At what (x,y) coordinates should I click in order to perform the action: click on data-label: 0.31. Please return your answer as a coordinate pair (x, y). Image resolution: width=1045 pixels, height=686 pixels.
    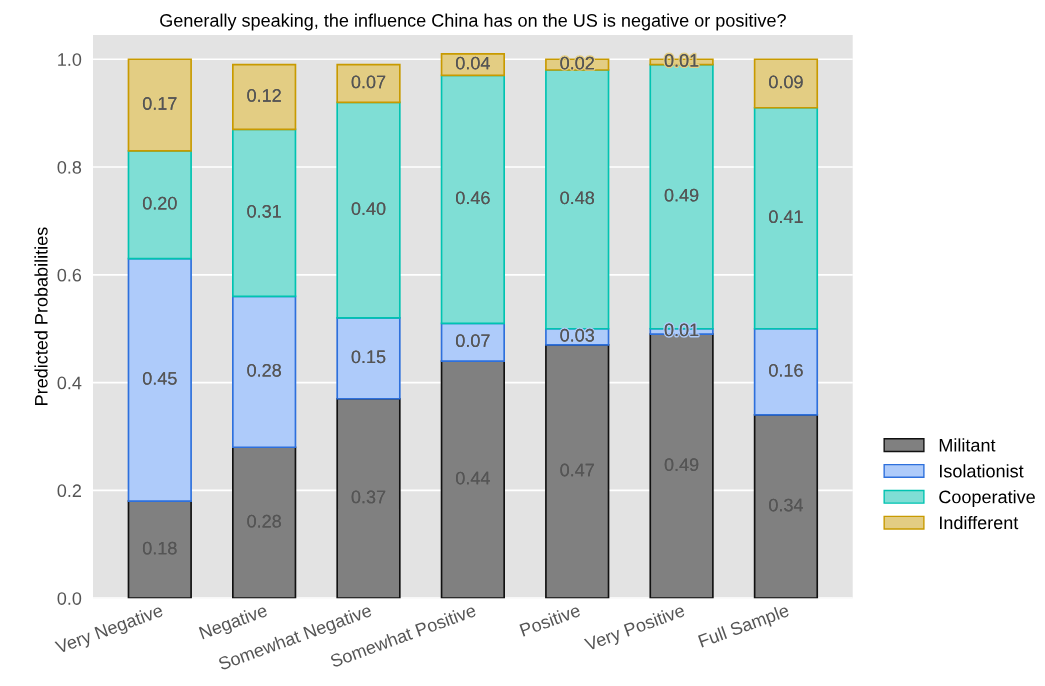
    Looking at the image, I should click on (264, 211).